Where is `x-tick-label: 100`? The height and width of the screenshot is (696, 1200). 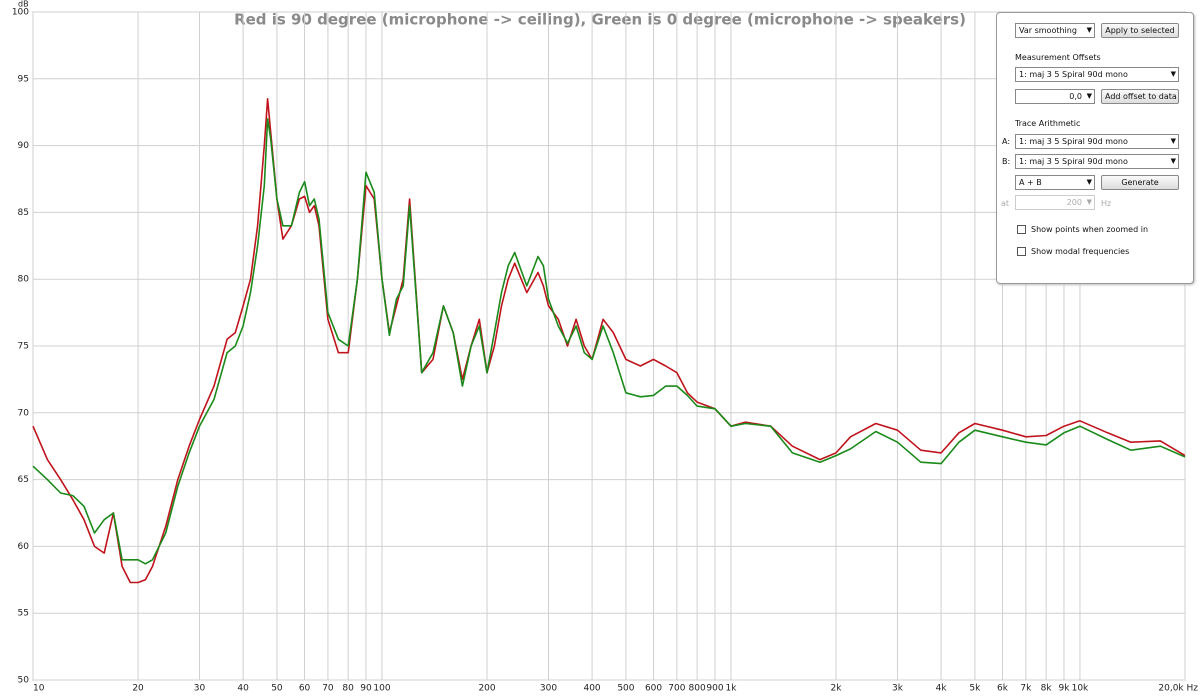 x-tick-label: 100 is located at coordinates (381, 689).